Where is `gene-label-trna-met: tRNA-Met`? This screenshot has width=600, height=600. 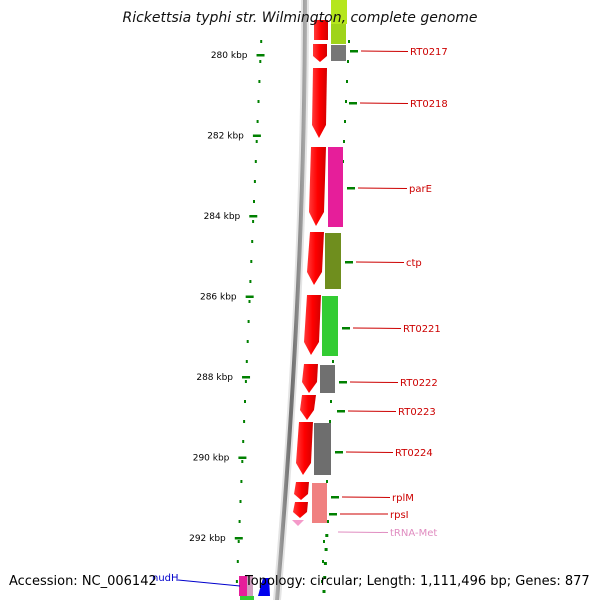 gene-label-trna-met: tRNA-Met is located at coordinates (413, 533).